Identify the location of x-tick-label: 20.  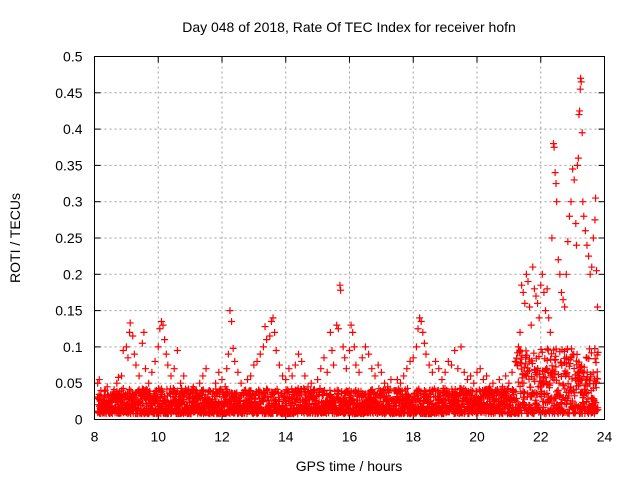
(477, 437).